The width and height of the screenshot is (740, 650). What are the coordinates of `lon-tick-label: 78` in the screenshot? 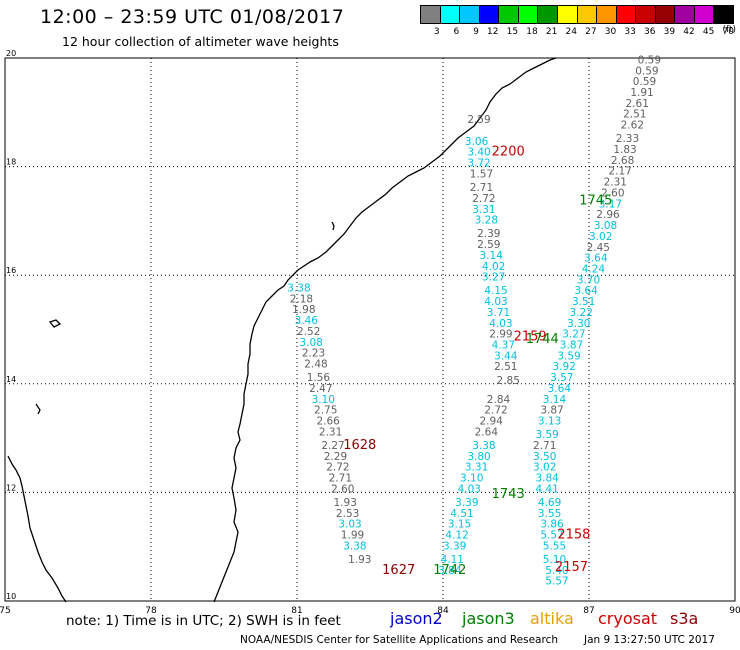 It's located at (151, 611).